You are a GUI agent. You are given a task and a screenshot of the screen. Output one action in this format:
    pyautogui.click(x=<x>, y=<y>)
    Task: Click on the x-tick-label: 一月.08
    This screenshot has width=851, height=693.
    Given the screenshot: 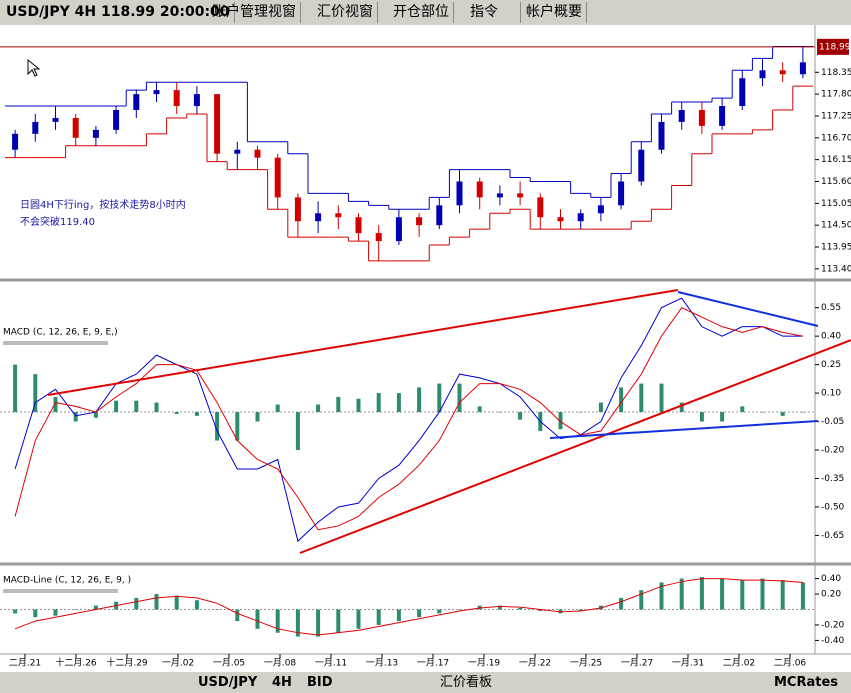 What is the action you would take?
    pyautogui.click(x=280, y=663)
    